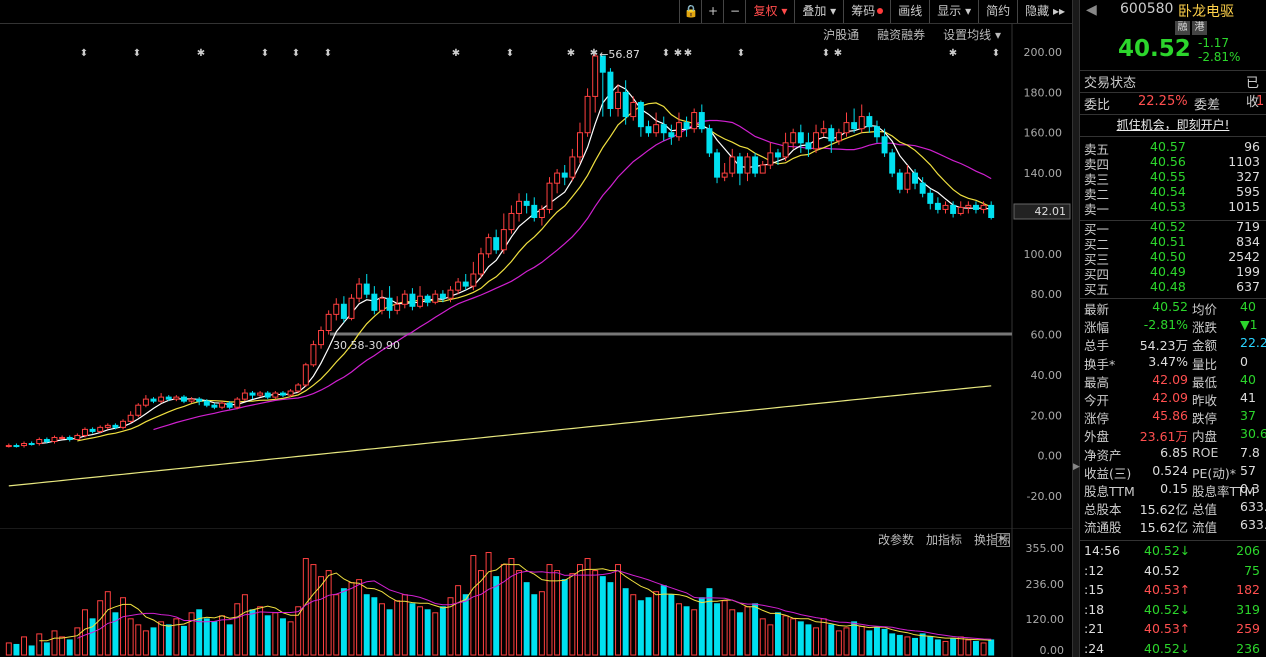 This screenshot has width=1266, height=657. I want to click on margin-link: 融资融券, so click(901, 35).